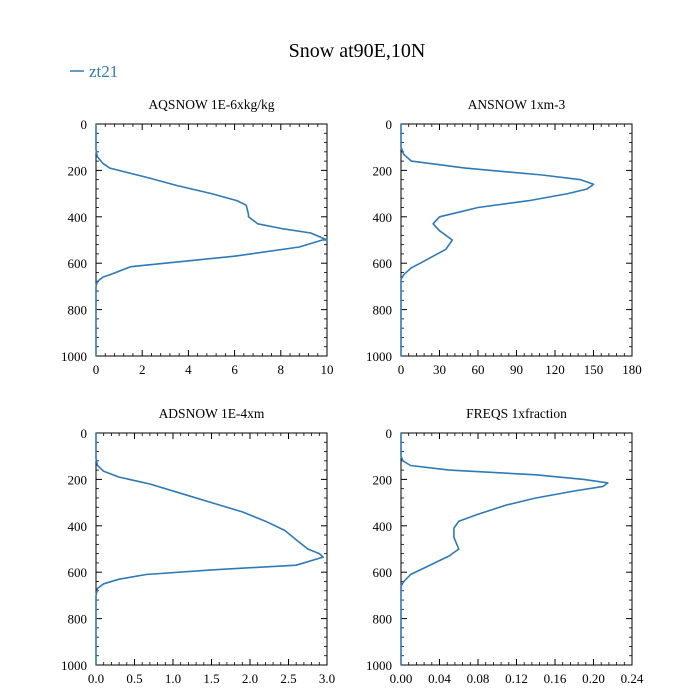 Image resolution: width=700 pixels, height=700 pixels. I want to click on x-tick-label: 0.24, so click(632, 678).